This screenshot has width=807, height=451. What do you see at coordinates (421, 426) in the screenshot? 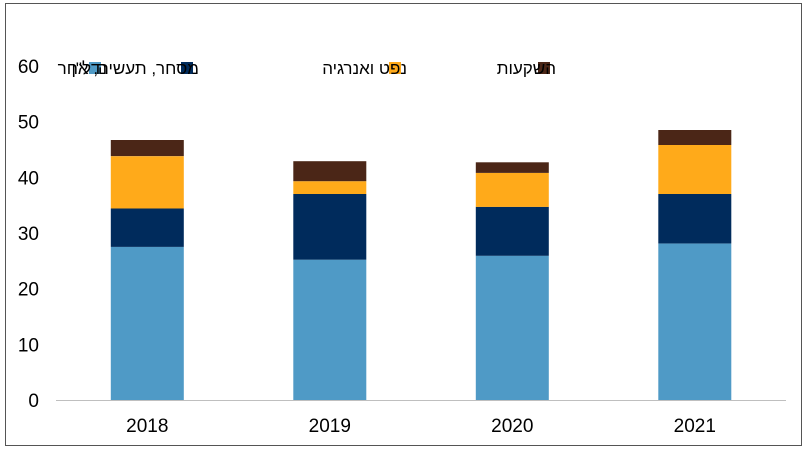
I see `x-axis-ticks: 2018 2019 2020 2021` at bounding box center [421, 426].